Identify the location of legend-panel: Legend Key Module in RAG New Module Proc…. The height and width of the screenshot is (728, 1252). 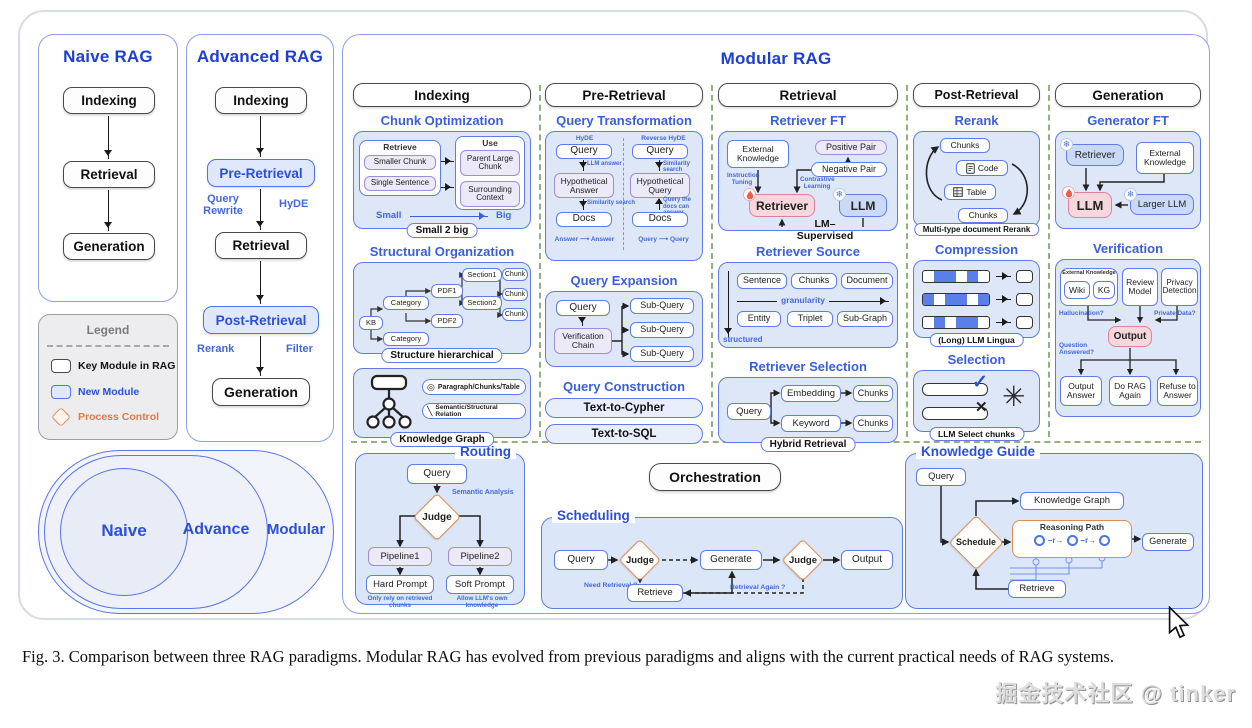
(108, 377).